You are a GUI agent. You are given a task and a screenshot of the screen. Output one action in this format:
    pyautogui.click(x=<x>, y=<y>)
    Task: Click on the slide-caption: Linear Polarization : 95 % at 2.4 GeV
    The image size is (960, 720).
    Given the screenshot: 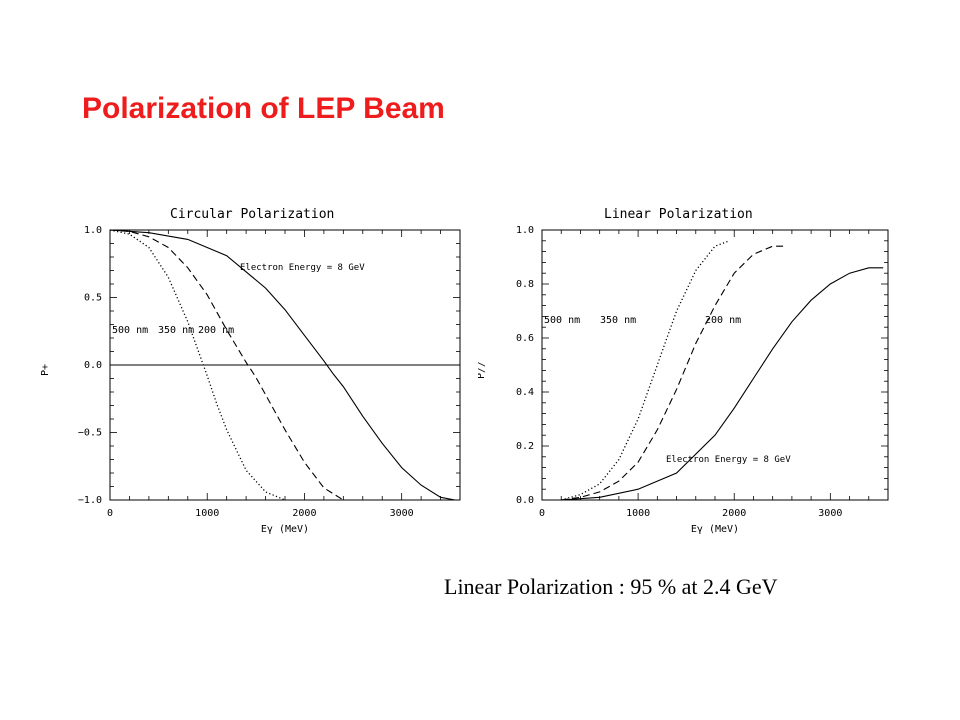 What is the action you would take?
    pyautogui.click(x=611, y=586)
    